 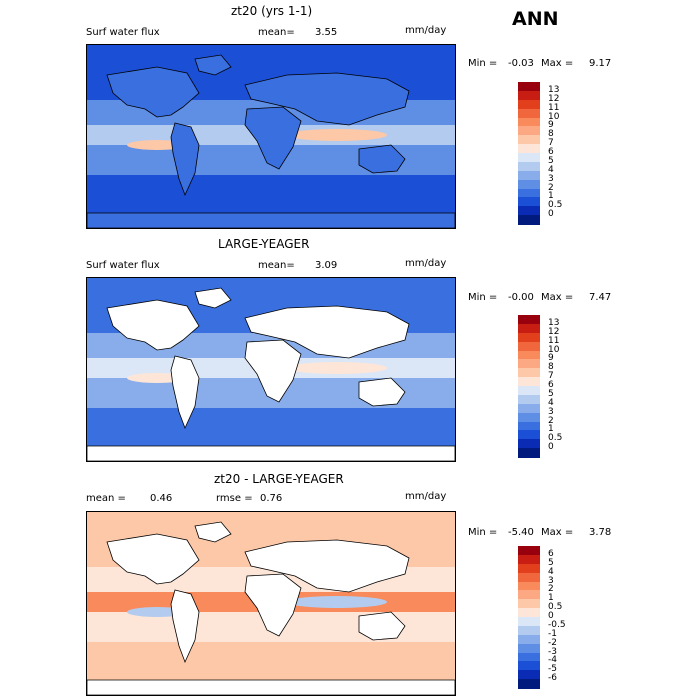 What do you see at coordinates (234, 498) in the screenshot?
I see `rmse-label: rmse =` at bounding box center [234, 498].